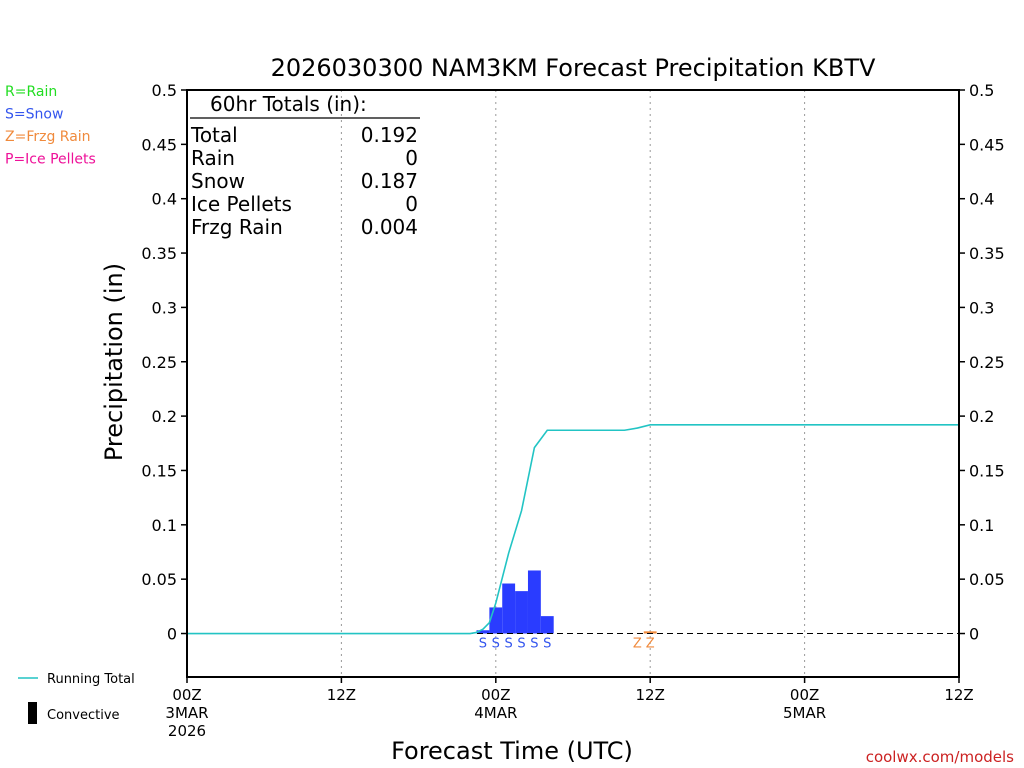  I want to click on series-legend: Running Total Convective, so click(76, 698).